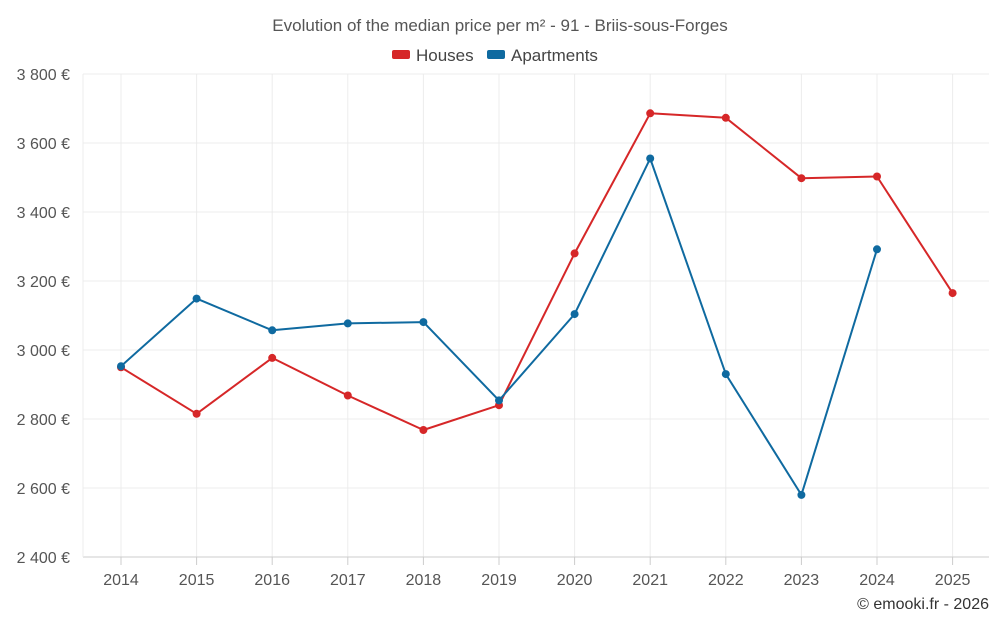 This screenshot has width=1000, height=625. Describe the element at coordinates (923, 604) in the screenshot. I see `credit-text: © emooki.fr - 2026` at that location.